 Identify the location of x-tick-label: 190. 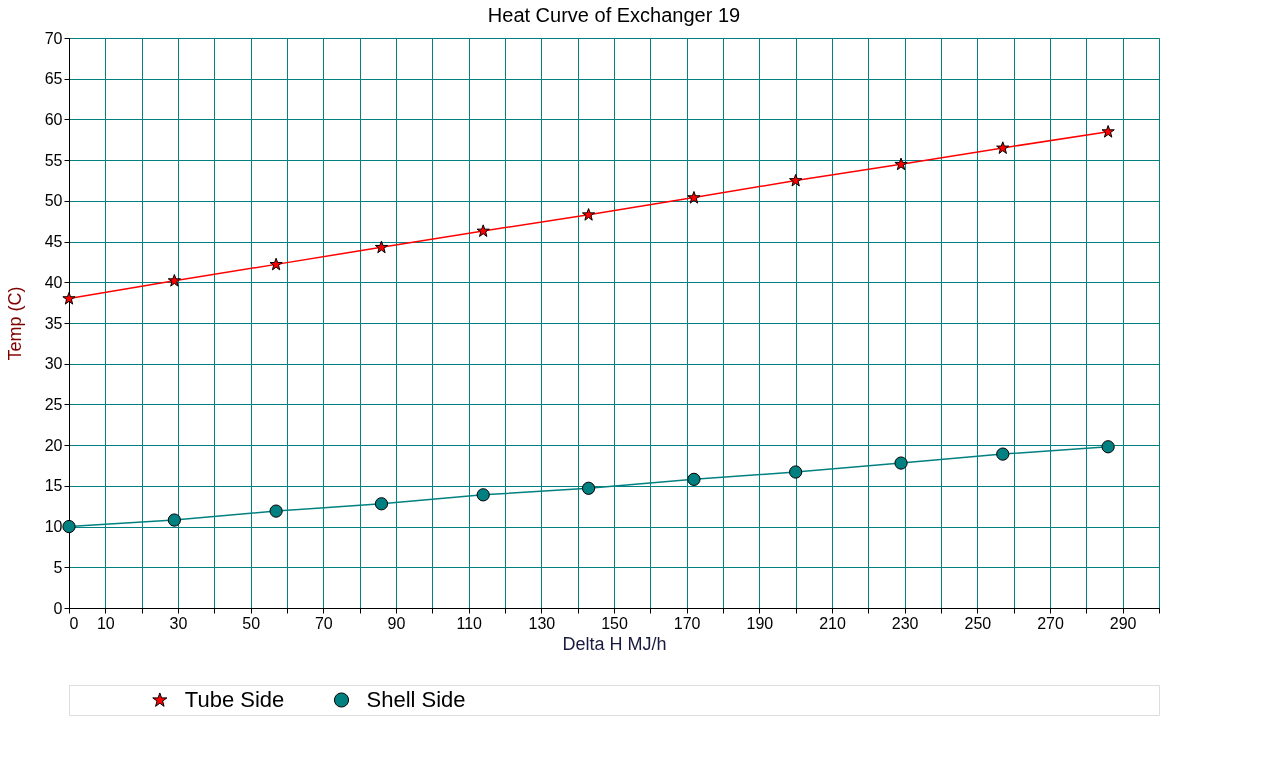
(760, 623).